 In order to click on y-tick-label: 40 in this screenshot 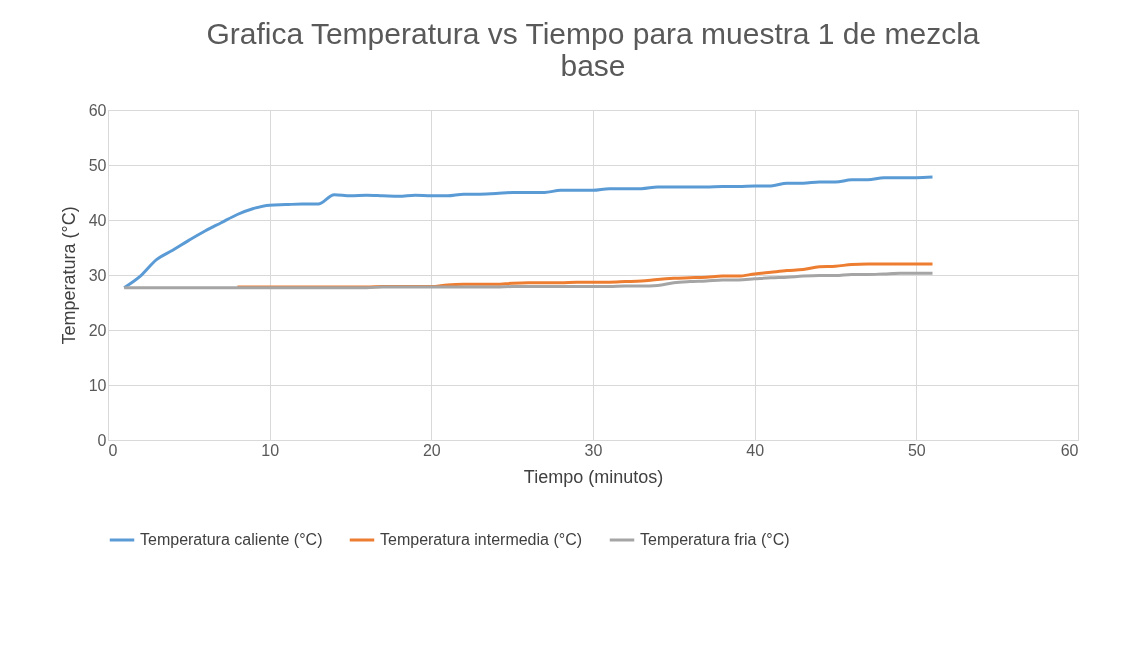, I will do `click(97, 220)`.